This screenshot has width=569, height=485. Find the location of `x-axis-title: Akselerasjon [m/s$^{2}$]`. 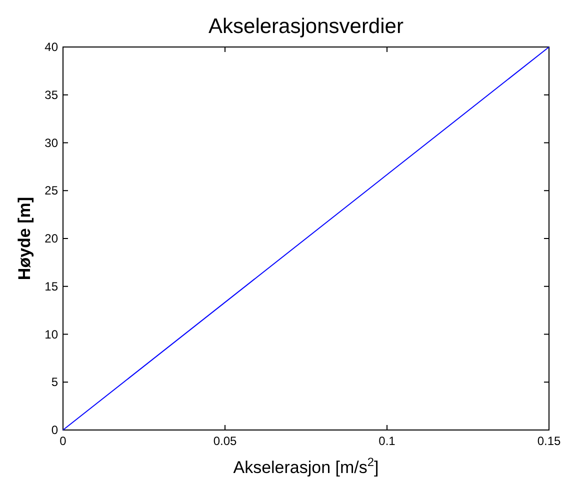

x-axis-title: Akselerasjon [m/s$^{2}$] is located at coordinates (306, 466).